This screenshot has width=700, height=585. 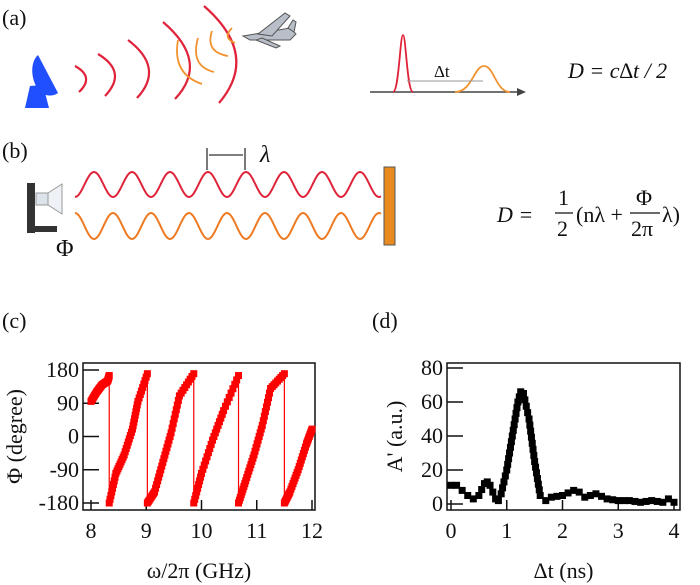 I want to click on c-x-tick-label: 9, so click(x=146, y=530).